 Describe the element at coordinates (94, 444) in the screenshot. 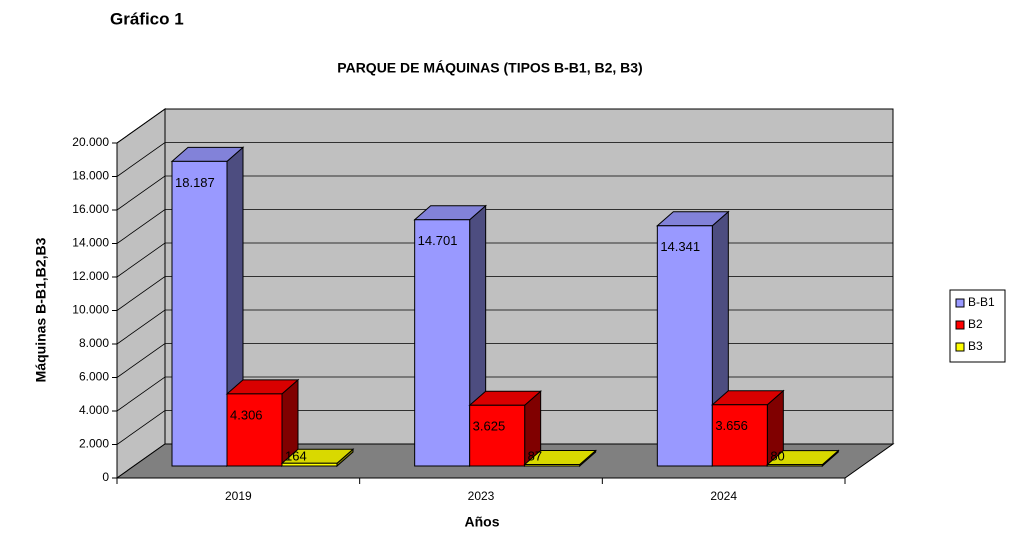

I see `y-tick-label: 2.000` at that location.